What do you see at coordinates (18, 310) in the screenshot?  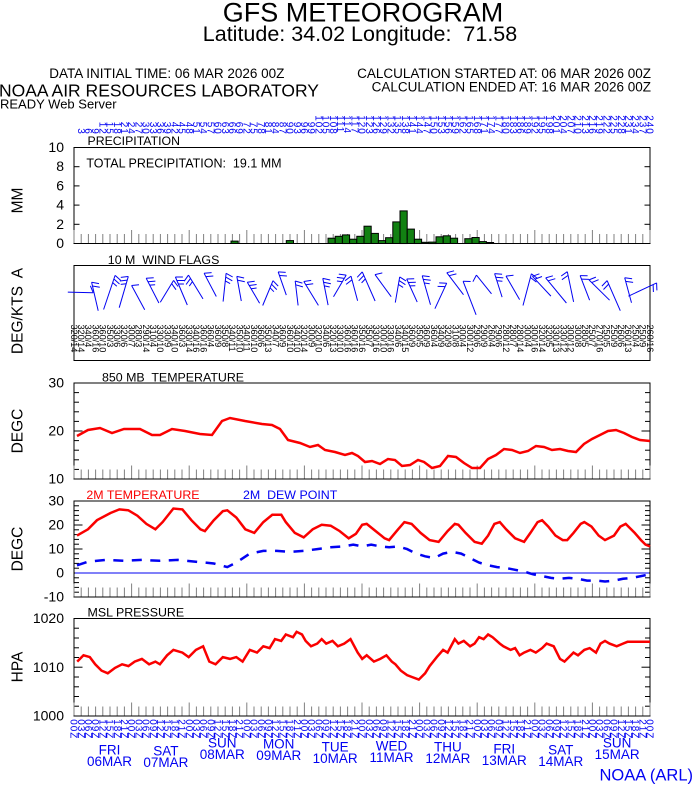 I see `svg-text: DEG/KTS A` at bounding box center [18, 310].